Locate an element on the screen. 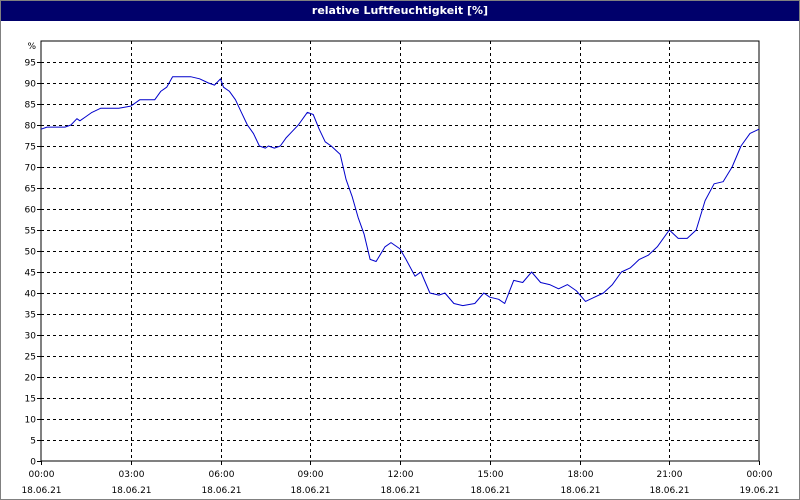  y-tick-label: 75 is located at coordinates (30, 148).